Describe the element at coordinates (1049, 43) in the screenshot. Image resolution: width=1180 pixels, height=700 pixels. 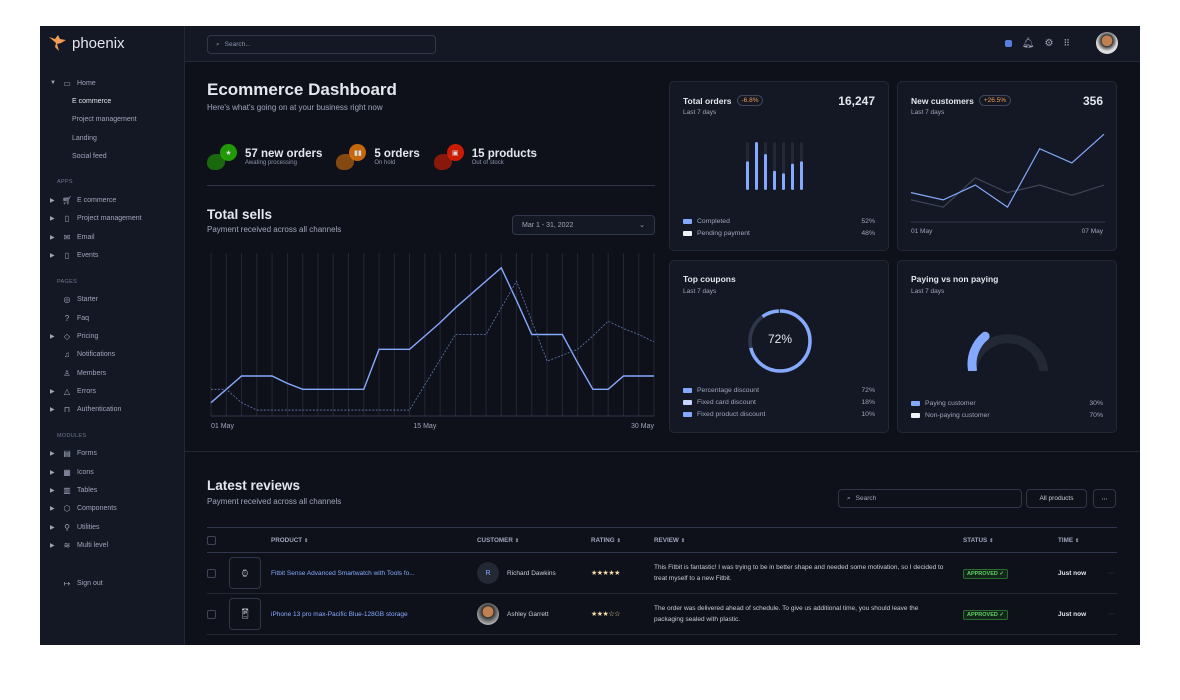
I see `gear-icon: ⚙` at that location.